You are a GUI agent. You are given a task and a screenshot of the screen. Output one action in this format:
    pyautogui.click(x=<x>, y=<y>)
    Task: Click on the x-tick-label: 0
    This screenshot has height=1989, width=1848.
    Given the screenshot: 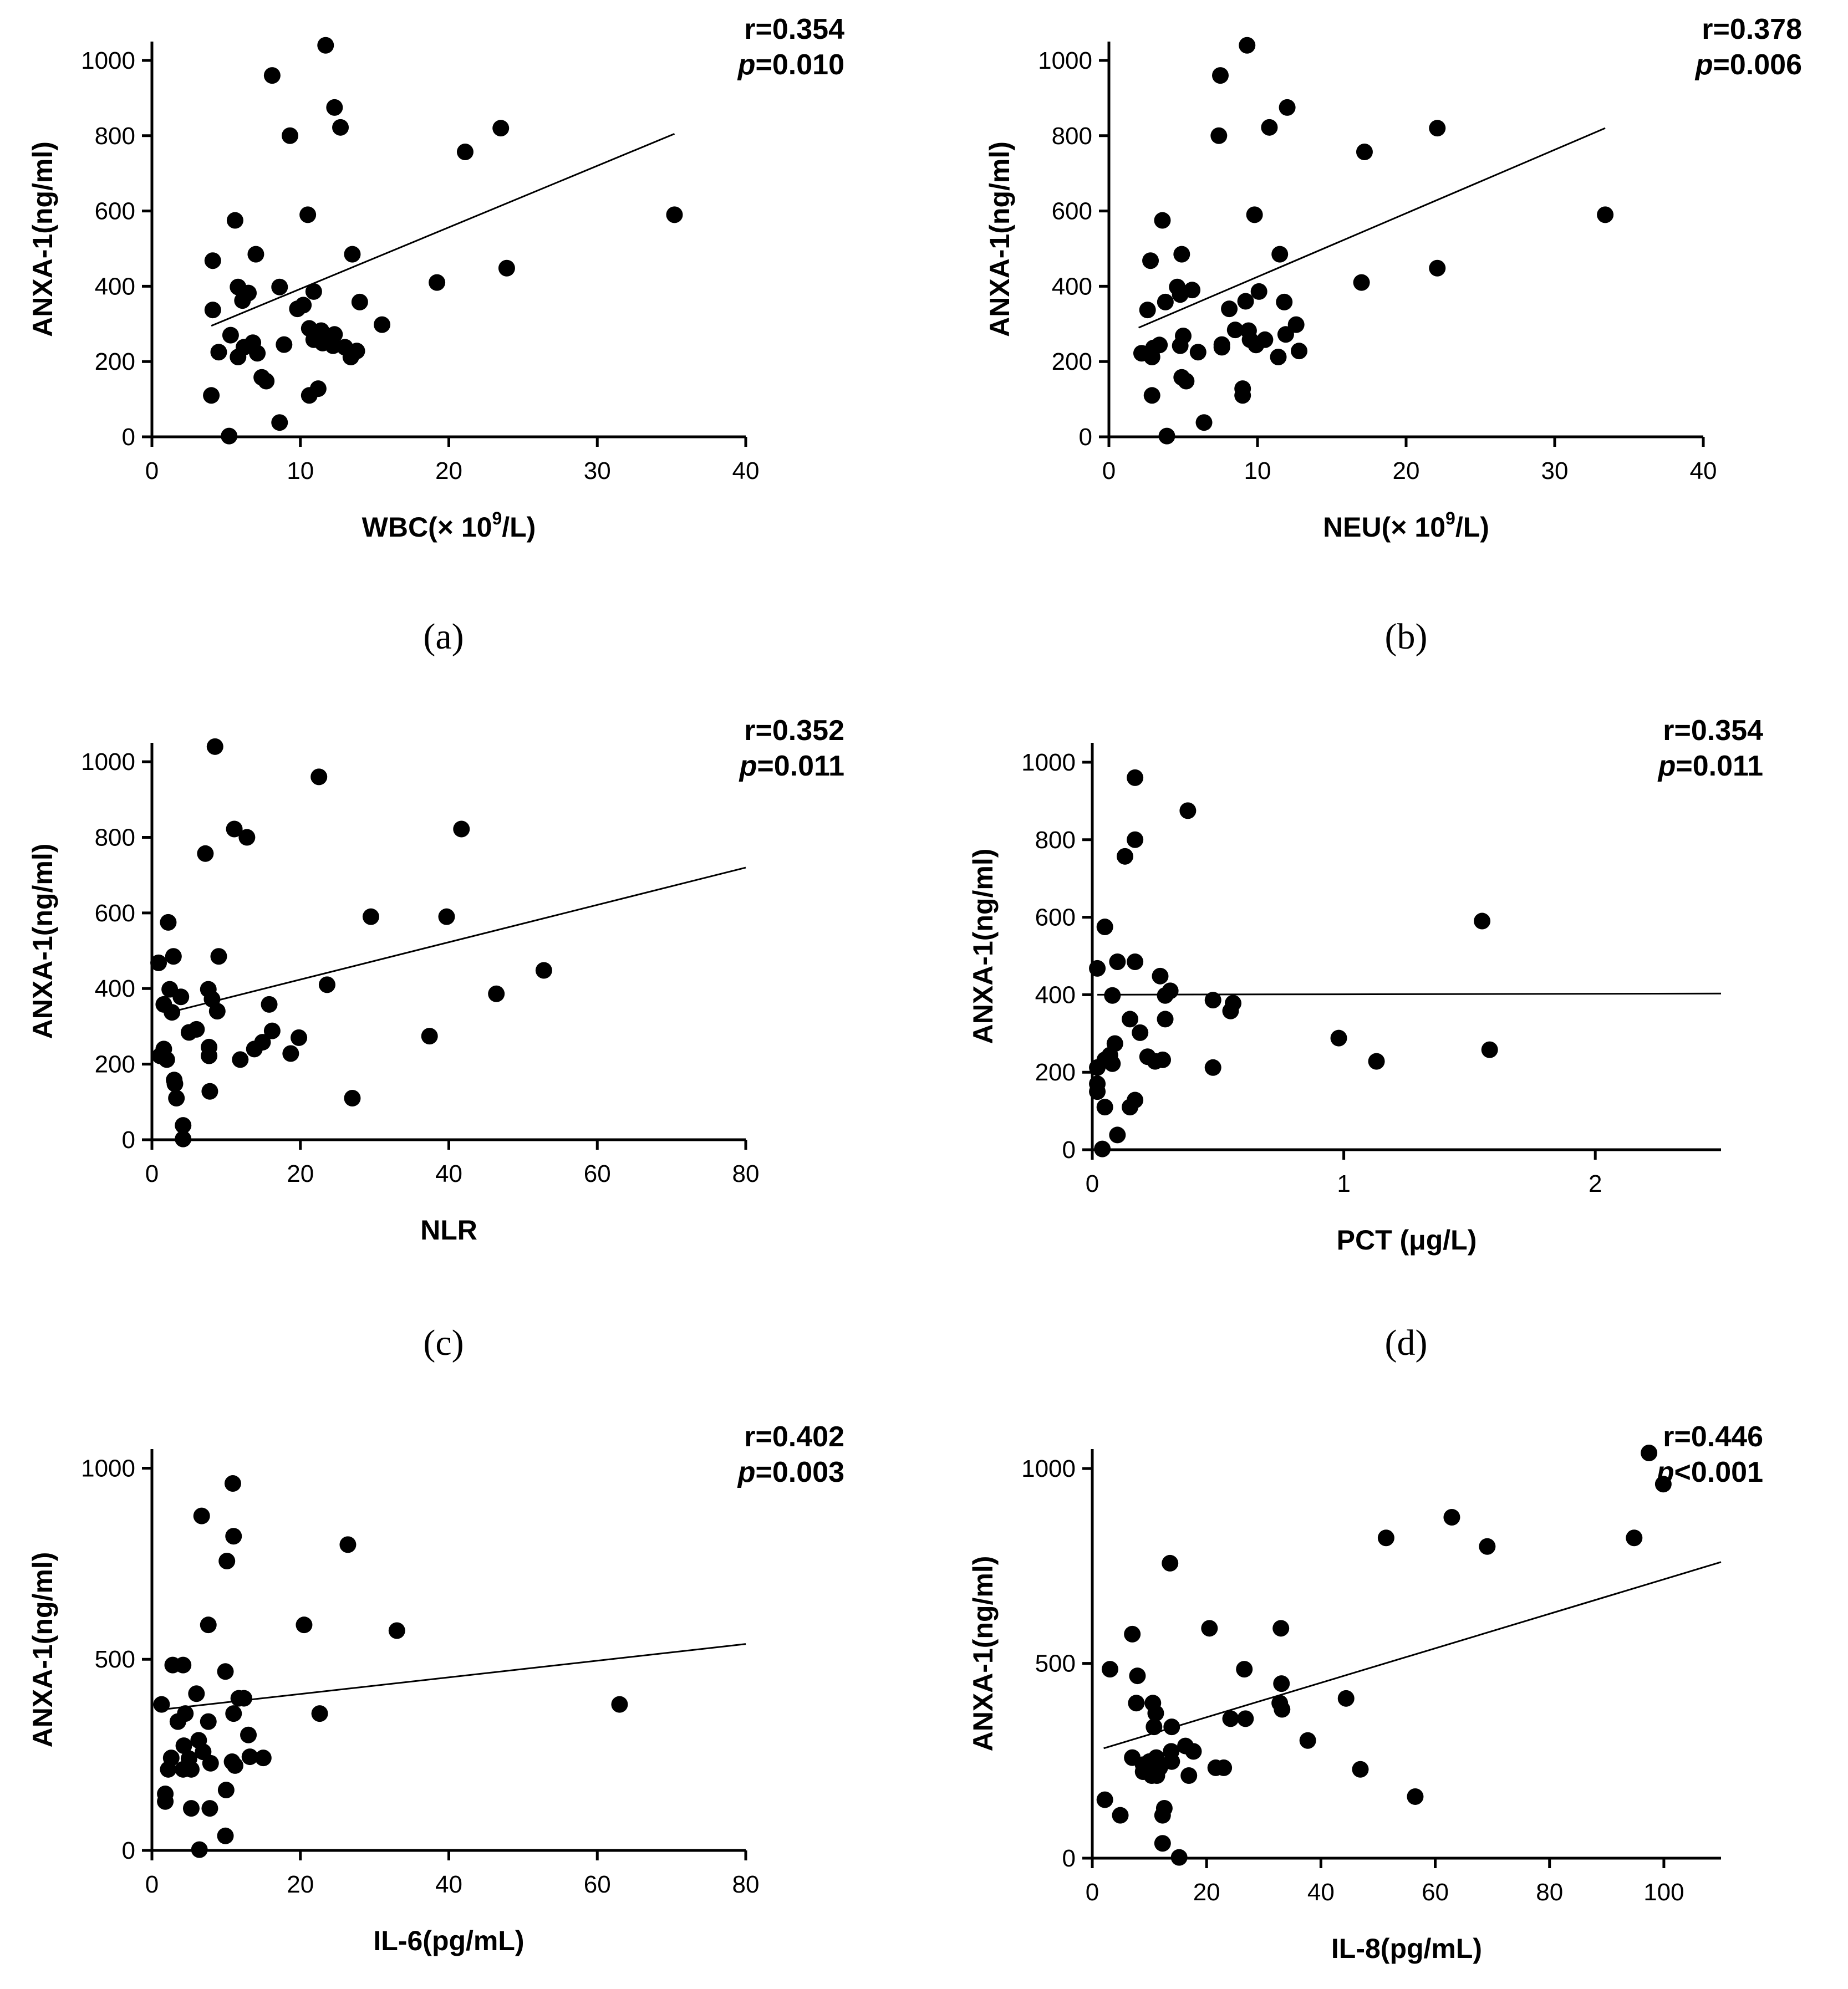 What is the action you would take?
    pyautogui.click(x=152, y=470)
    